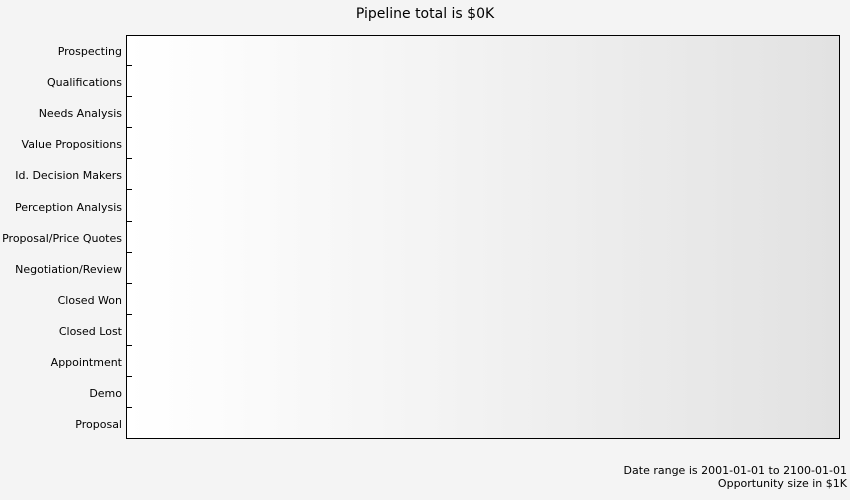 The image size is (850, 500). I want to click on y-tick-label: Closed Lost, so click(90, 331).